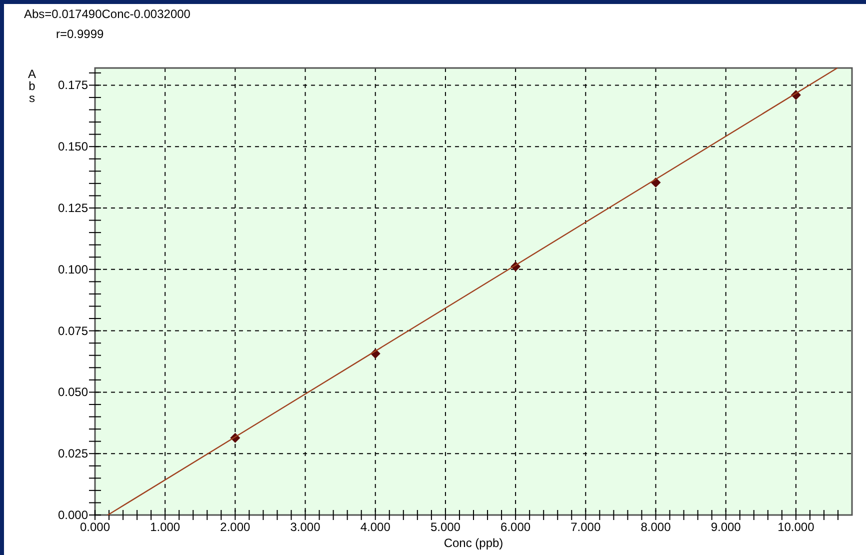 The width and height of the screenshot is (866, 555). Describe the element at coordinates (305, 527) in the screenshot. I see `x-tick-label: 3.000` at that location.